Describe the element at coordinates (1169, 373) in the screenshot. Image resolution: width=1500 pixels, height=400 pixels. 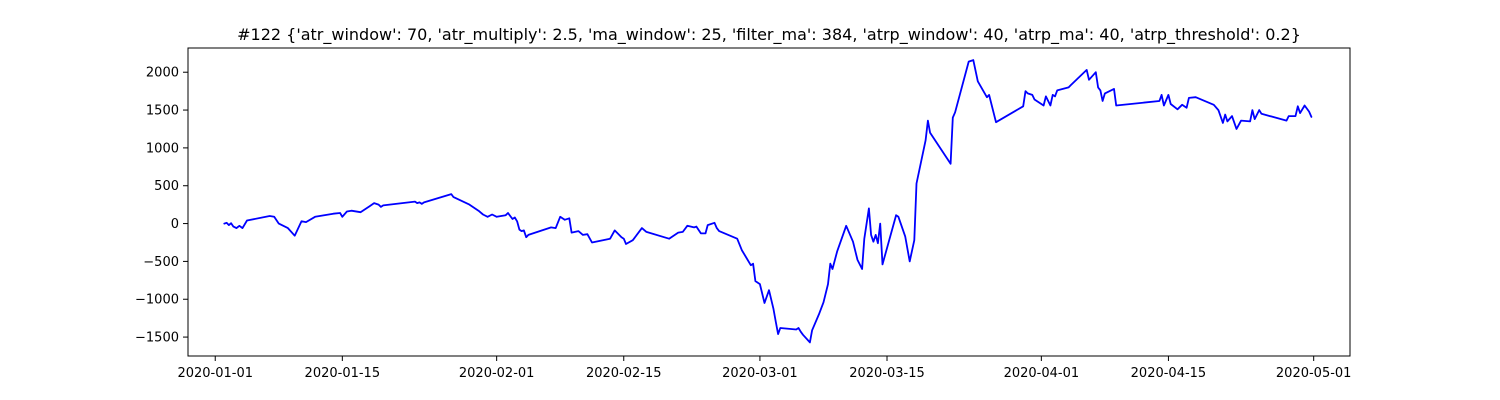
I see `x-tick-label: 2020-04-15` at that location.